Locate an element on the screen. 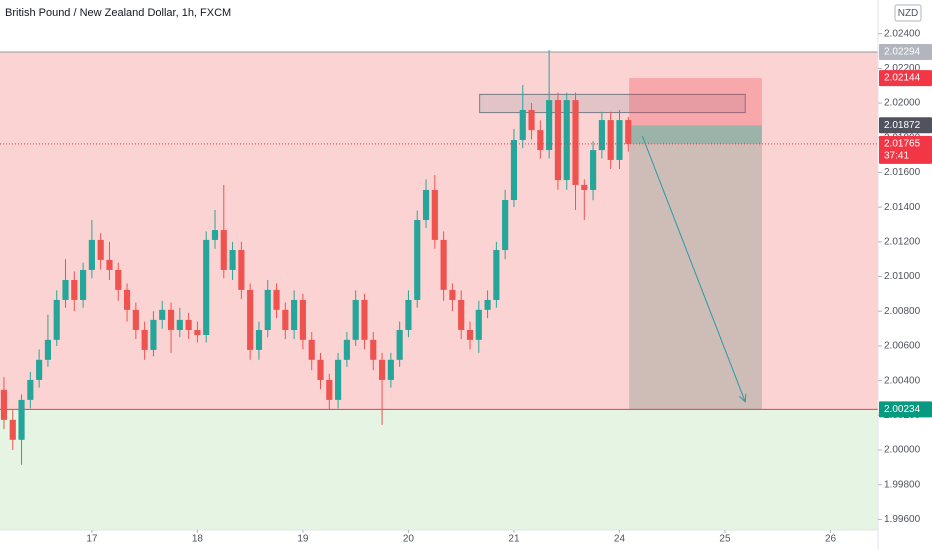  x-tick-label: 17 is located at coordinates (92, 539).